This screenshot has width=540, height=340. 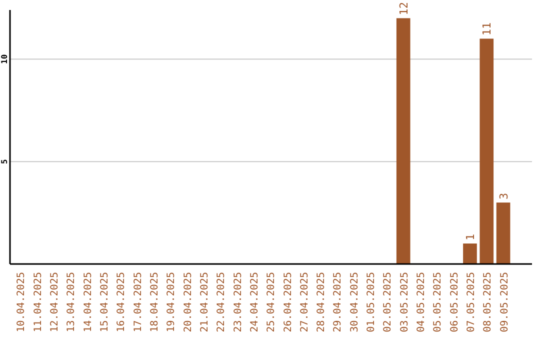 I want to click on data-label: 11, so click(x=487, y=29).